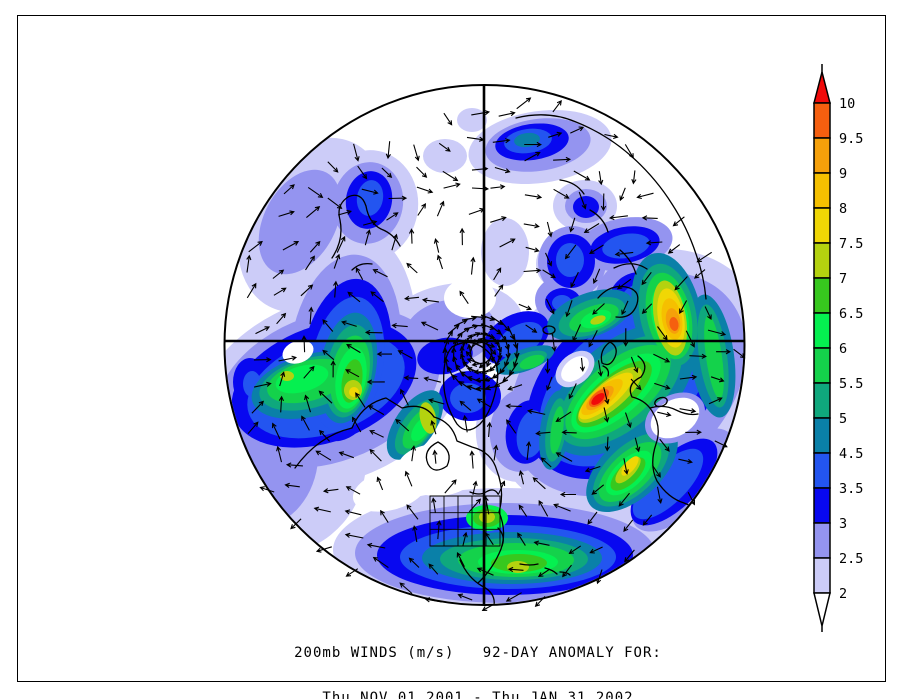 The width and height of the screenshot is (904, 699). What do you see at coordinates (851, 139) in the screenshot?
I see `colorbar-tick-label: 9.5` at bounding box center [851, 139].